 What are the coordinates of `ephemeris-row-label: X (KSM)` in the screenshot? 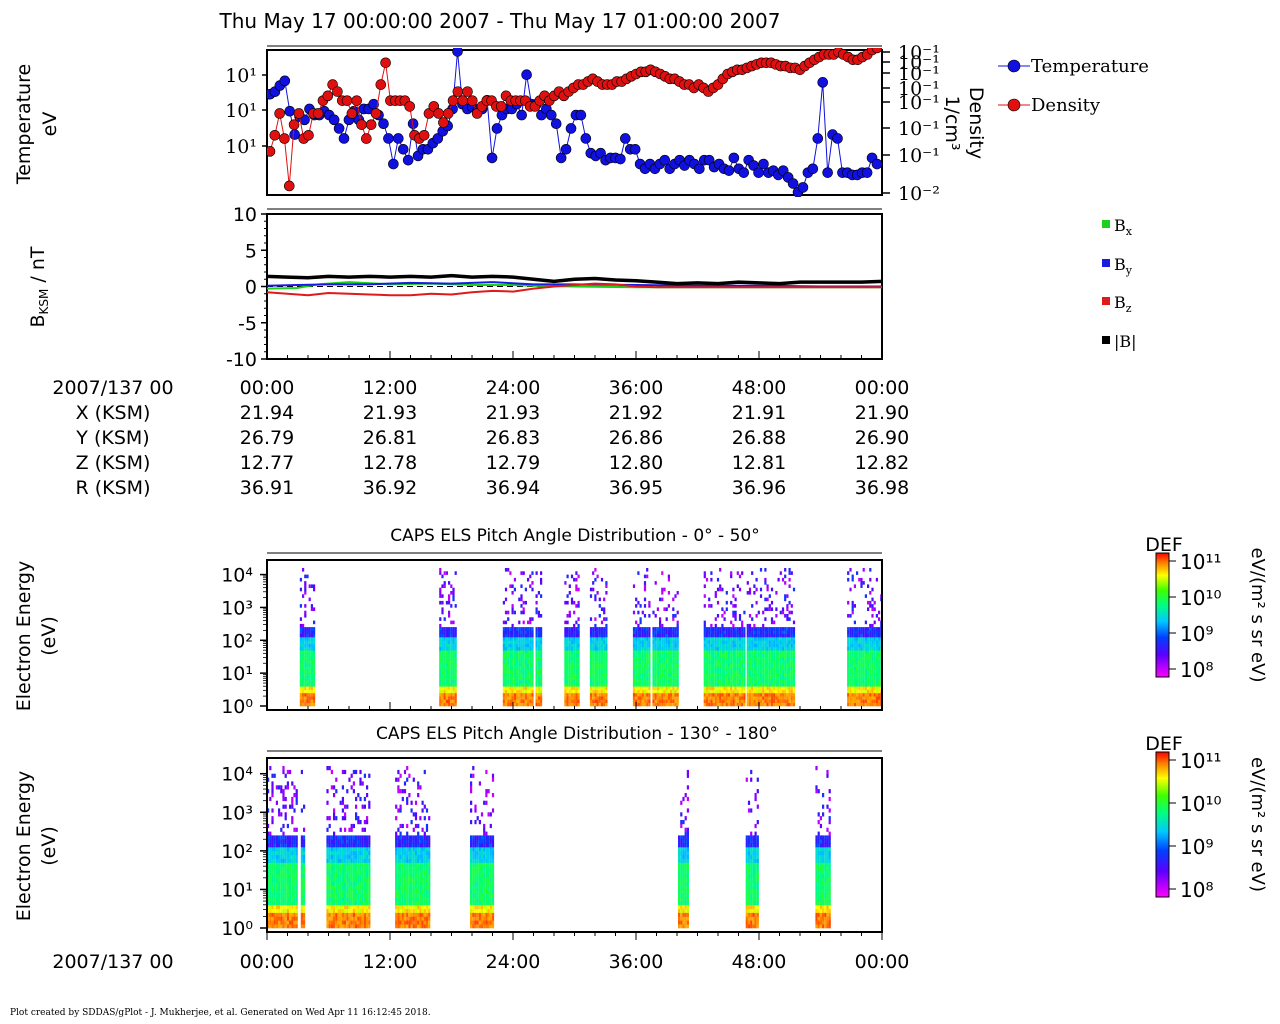 It's located at (113, 413).